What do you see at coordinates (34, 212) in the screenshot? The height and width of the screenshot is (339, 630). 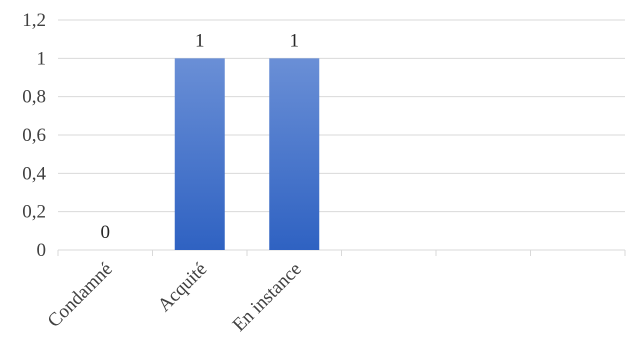 I see `y-tick-label: 0,2` at bounding box center [34, 212].